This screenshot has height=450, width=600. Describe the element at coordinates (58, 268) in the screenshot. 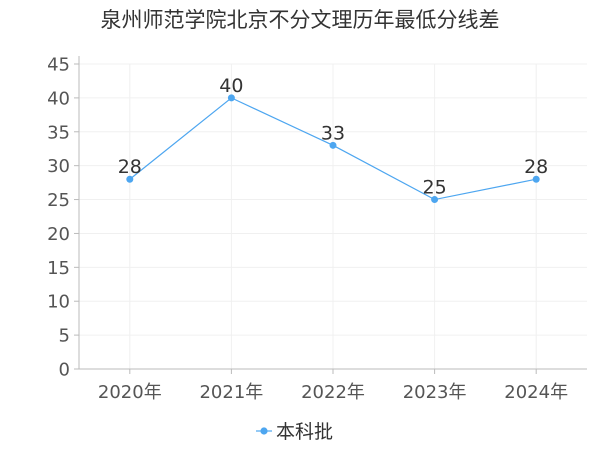

I see `y-tick-label: 15` at that location.